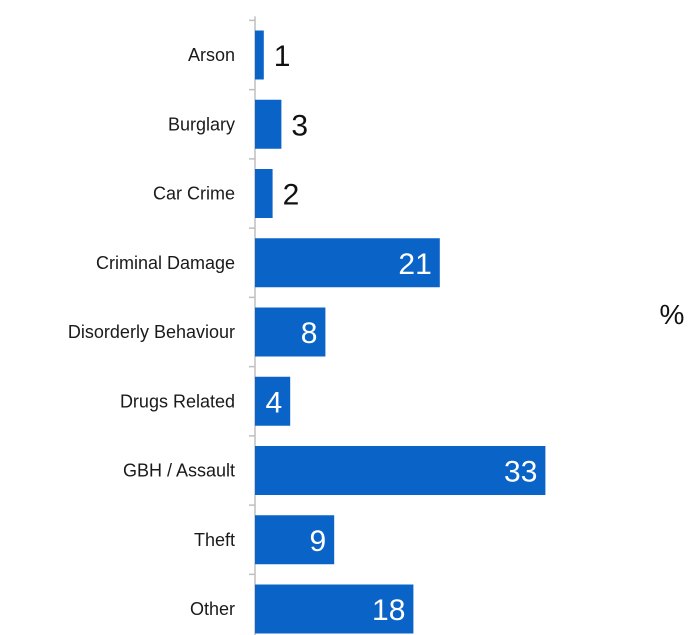 This screenshot has width=689, height=635. Describe the element at coordinates (299, 125) in the screenshot. I see `value-label: 3` at that location.